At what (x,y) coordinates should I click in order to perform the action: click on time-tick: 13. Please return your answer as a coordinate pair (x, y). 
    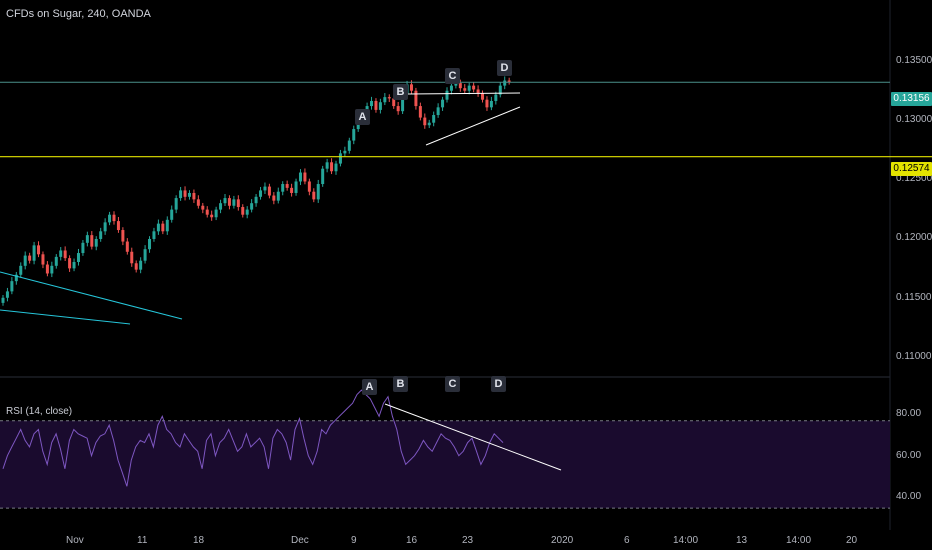
    Looking at the image, I should click on (742, 540).